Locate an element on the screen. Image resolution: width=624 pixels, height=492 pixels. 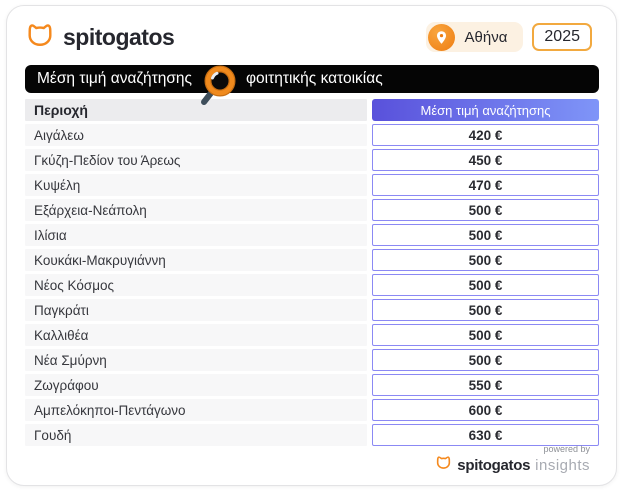
price-cell: 600 € is located at coordinates (485, 410).